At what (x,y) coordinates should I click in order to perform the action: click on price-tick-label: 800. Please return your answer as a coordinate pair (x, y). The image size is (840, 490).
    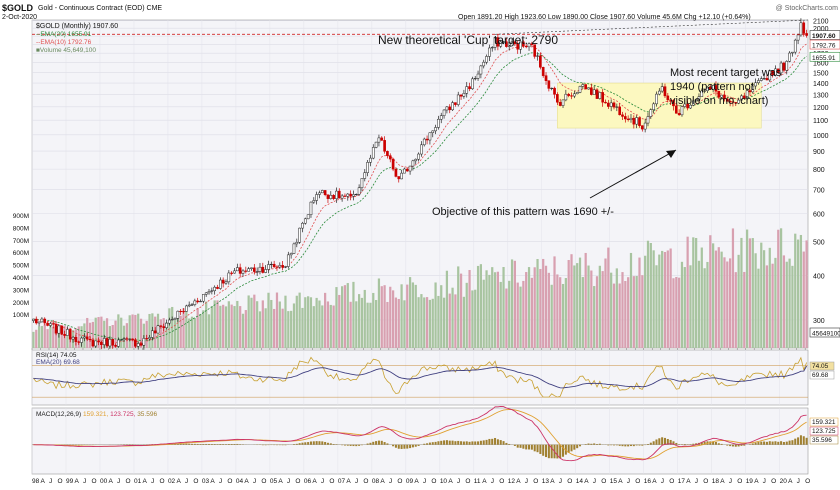
    Looking at the image, I should click on (819, 170).